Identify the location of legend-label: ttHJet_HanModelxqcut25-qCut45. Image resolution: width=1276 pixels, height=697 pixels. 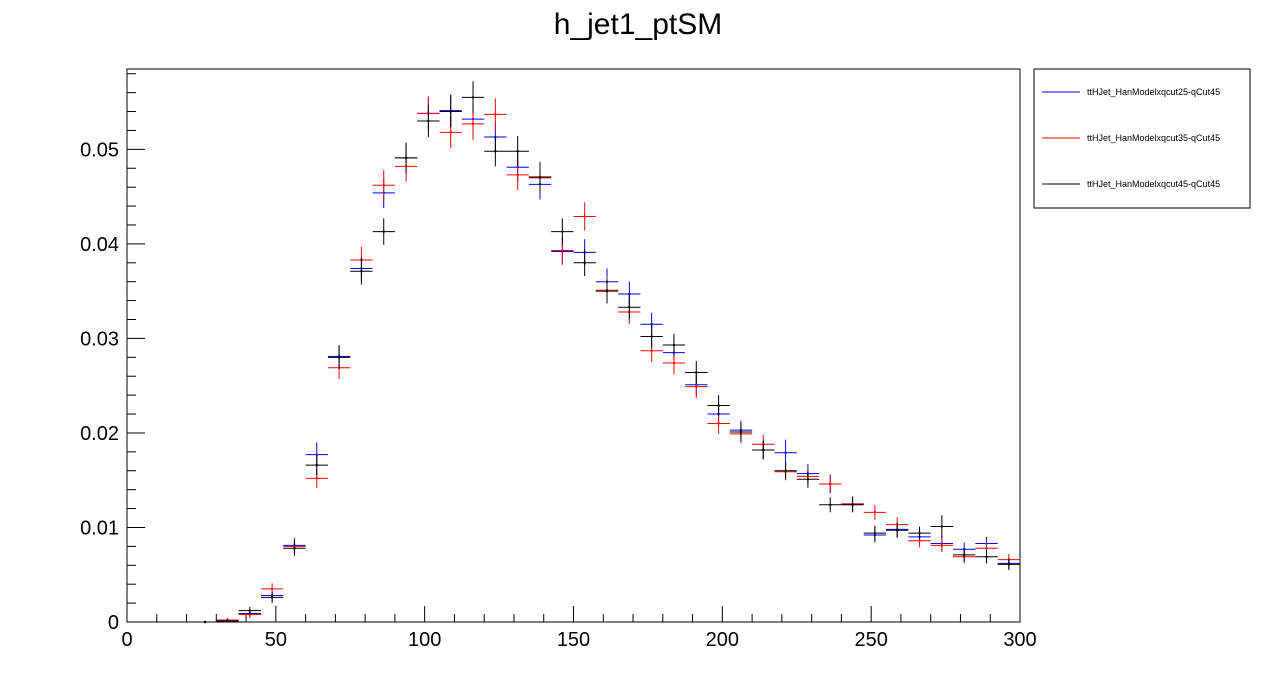
(1153, 92).